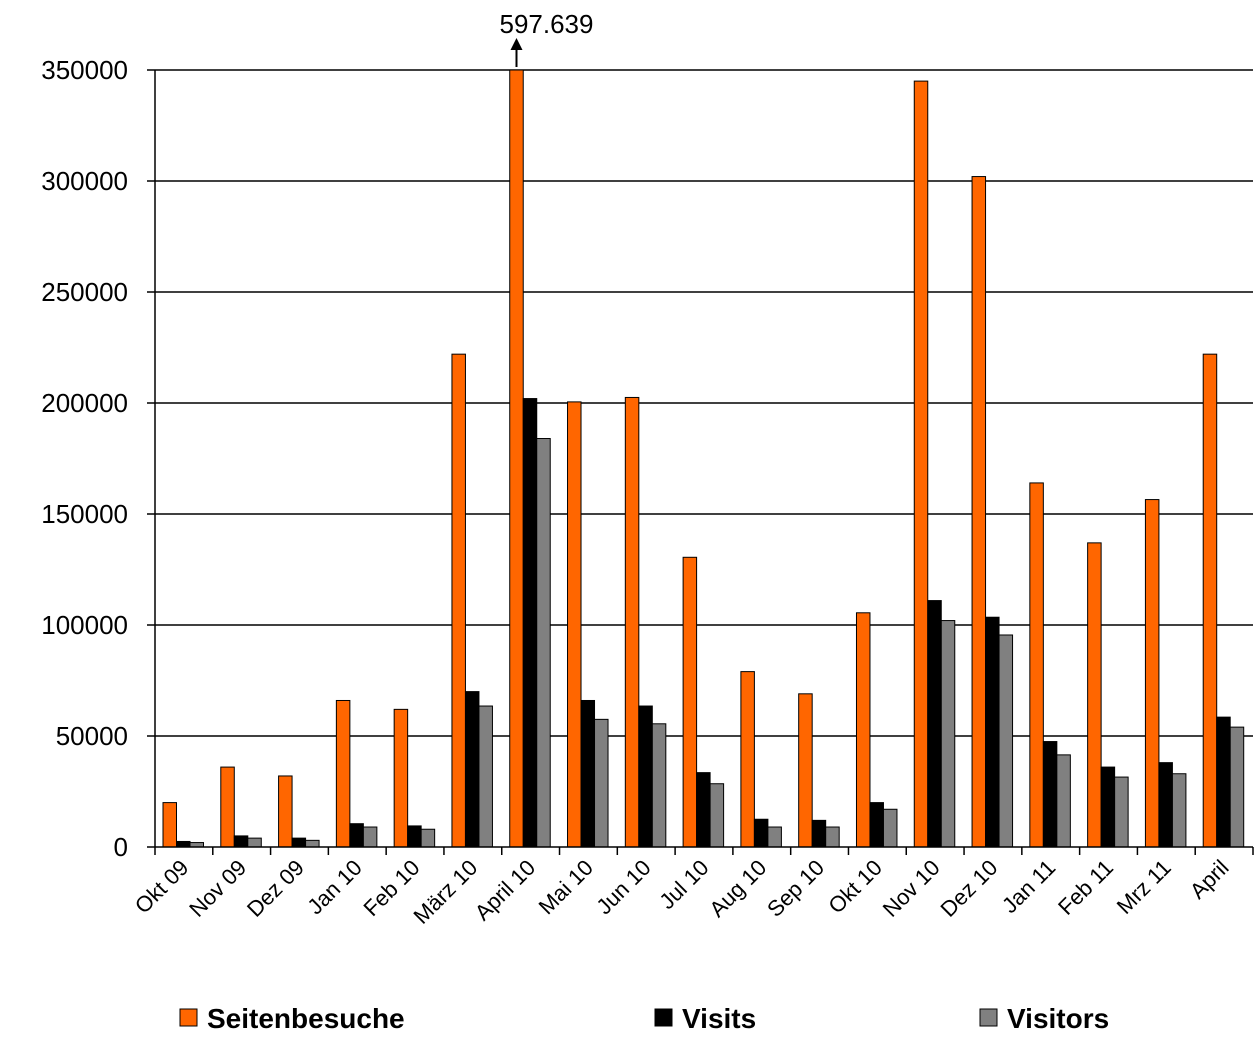  What do you see at coordinates (217, 888) in the screenshot?
I see `x-tick-label: Nov 09` at bounding box center [217, 888].